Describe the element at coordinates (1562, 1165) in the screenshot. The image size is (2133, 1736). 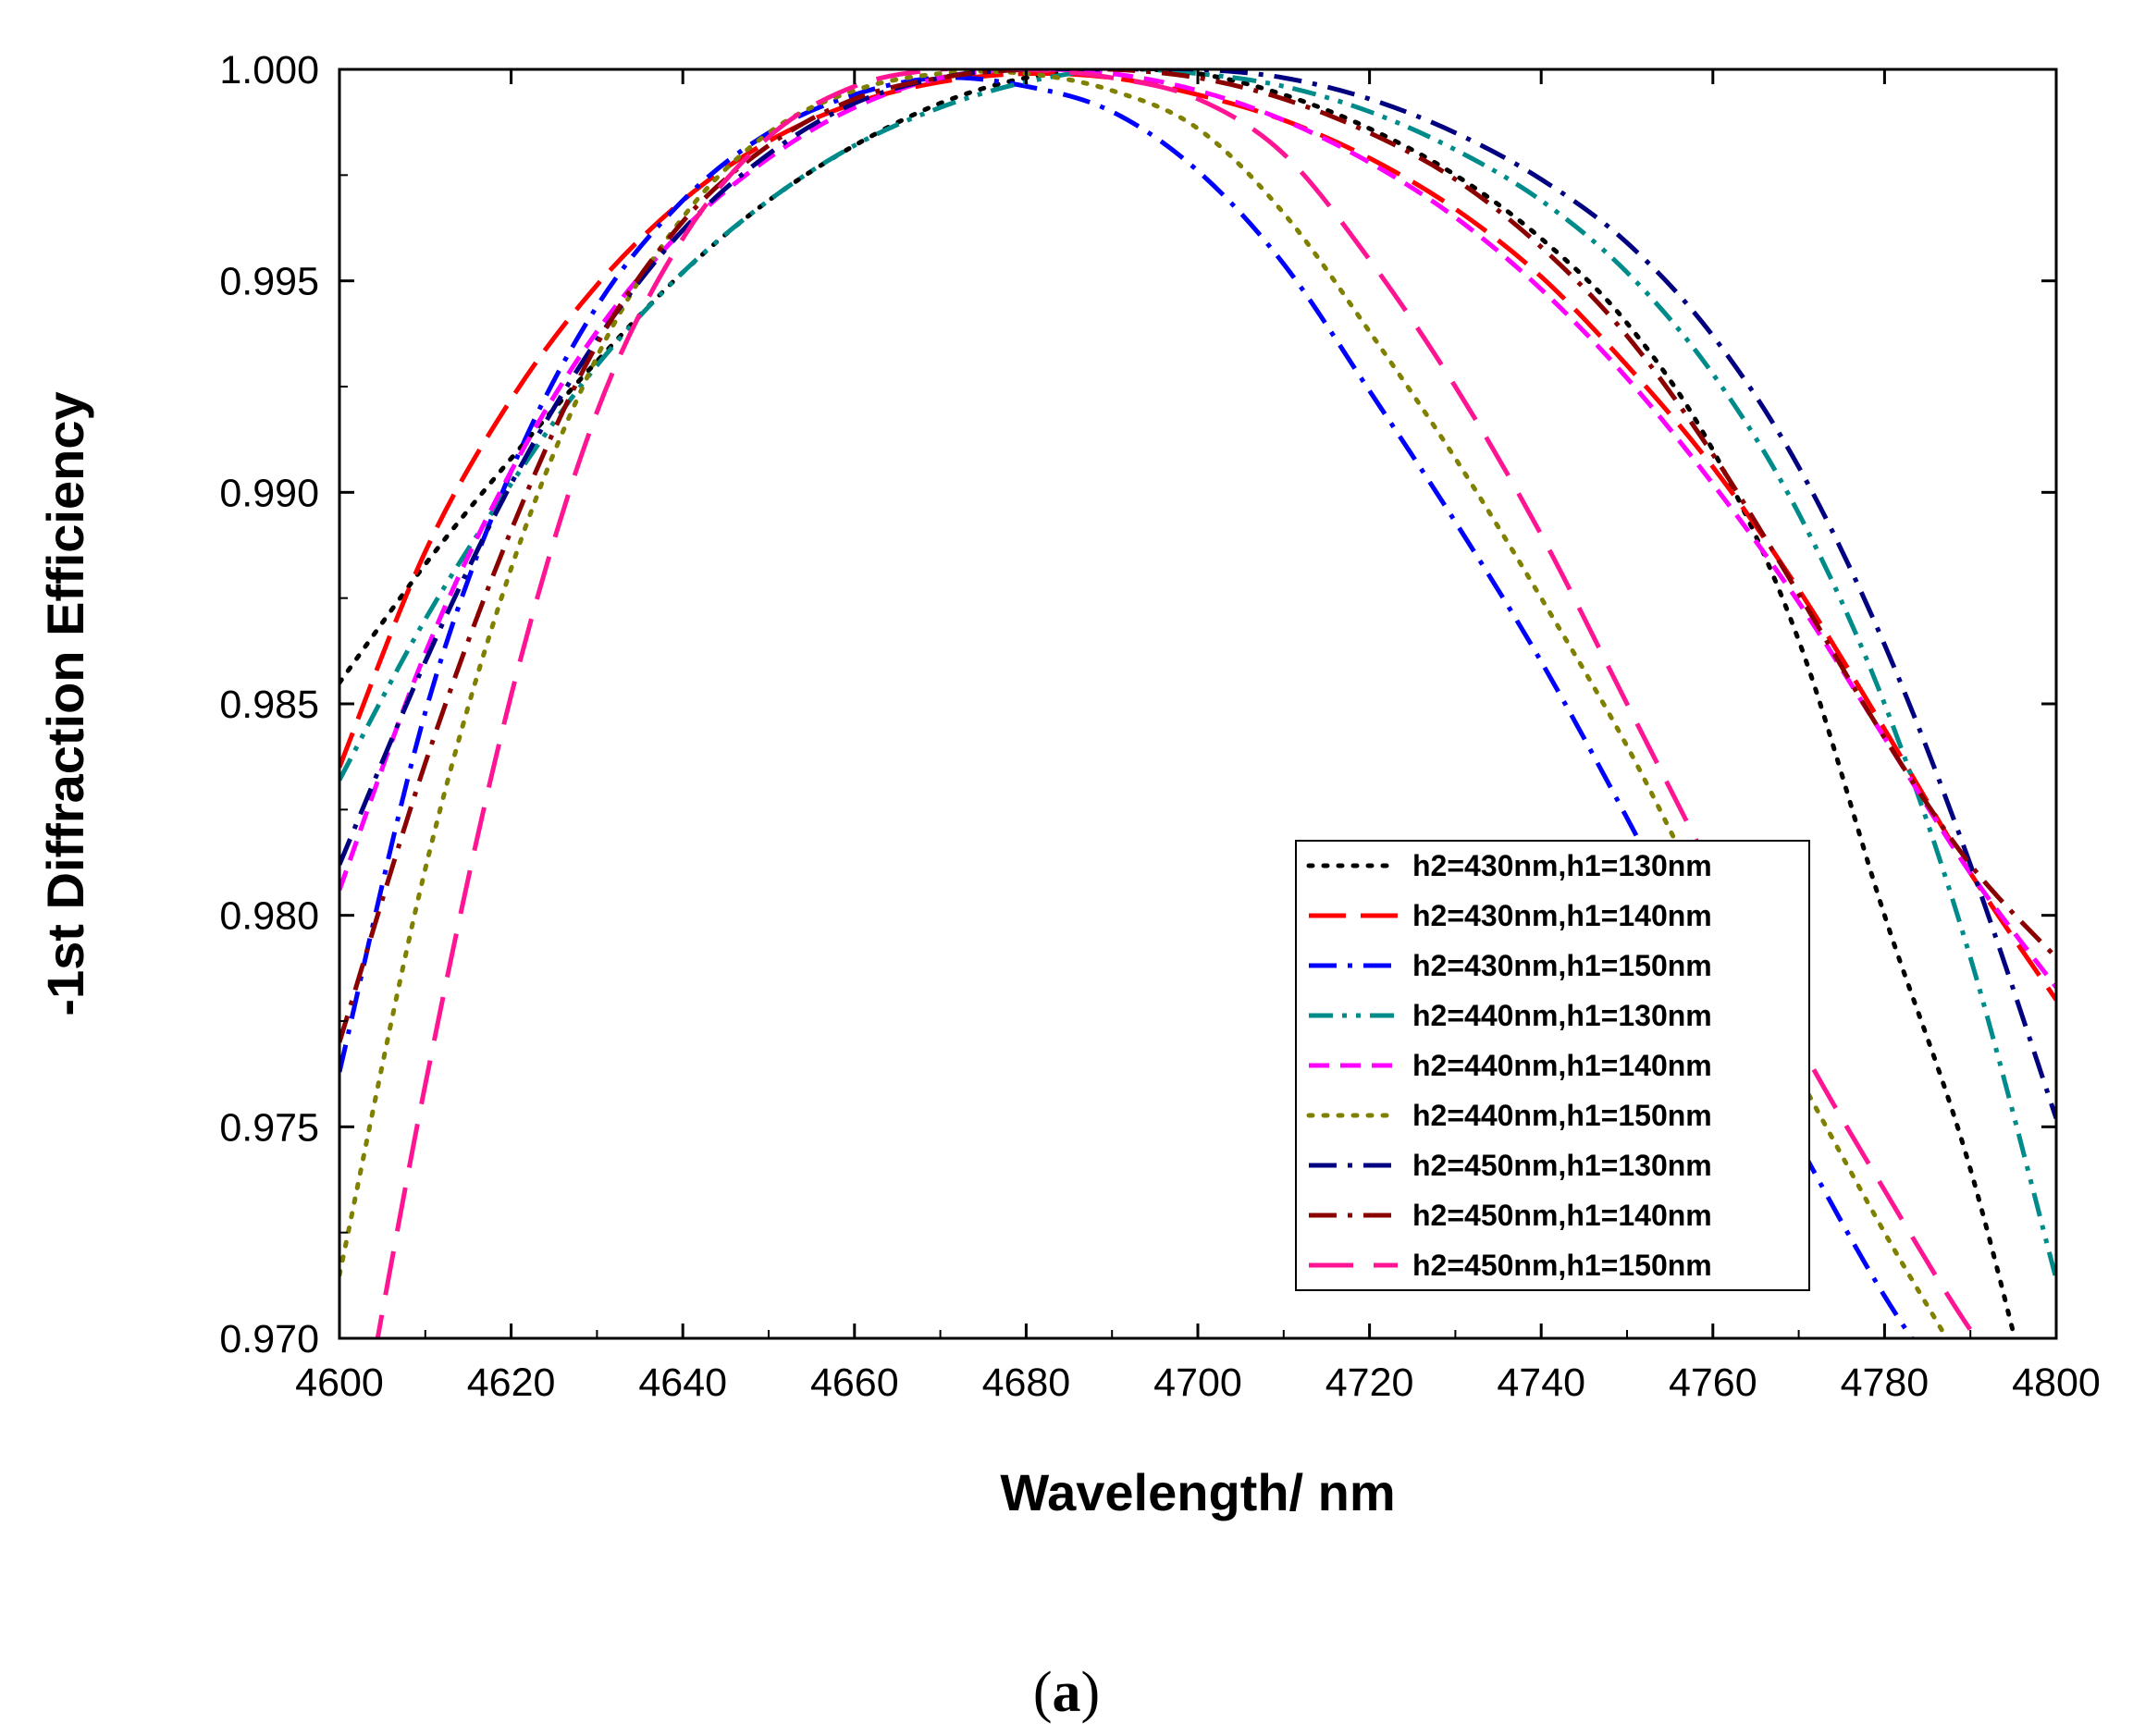
I see `legend-label: h2=450nm,h1=130nm` at that location.